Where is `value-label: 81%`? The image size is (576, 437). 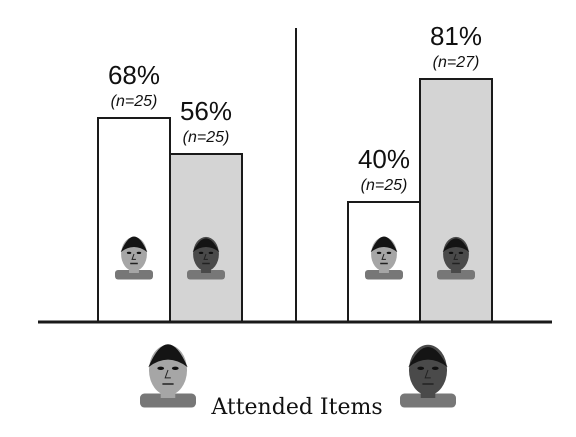
value-label: 81% is located at coordinates (456, 36).